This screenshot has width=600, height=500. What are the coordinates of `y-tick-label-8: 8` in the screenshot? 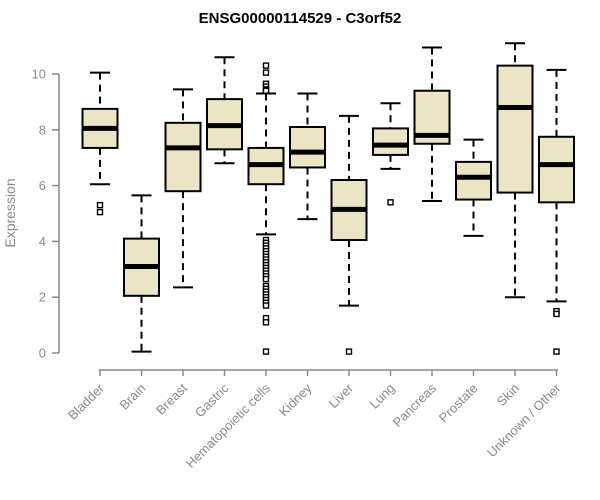 It's located at (42, 129).